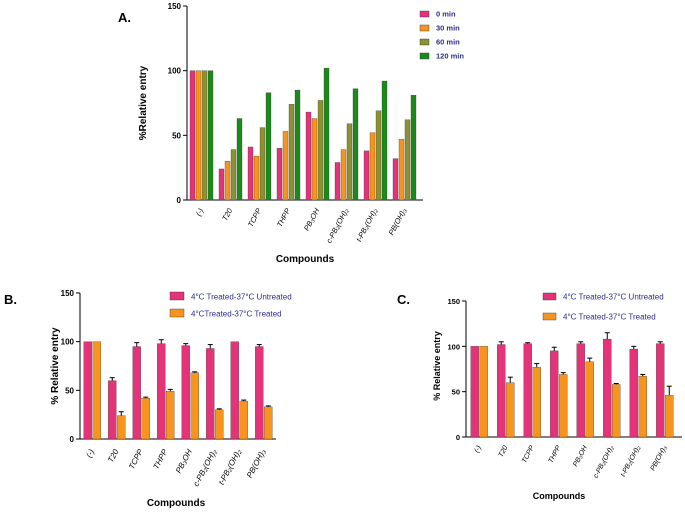  What do you see at coordinates (143, 102) in the screenshot?
I see `y-axis-label: %Relative entry` at bounding box center [143, 102].